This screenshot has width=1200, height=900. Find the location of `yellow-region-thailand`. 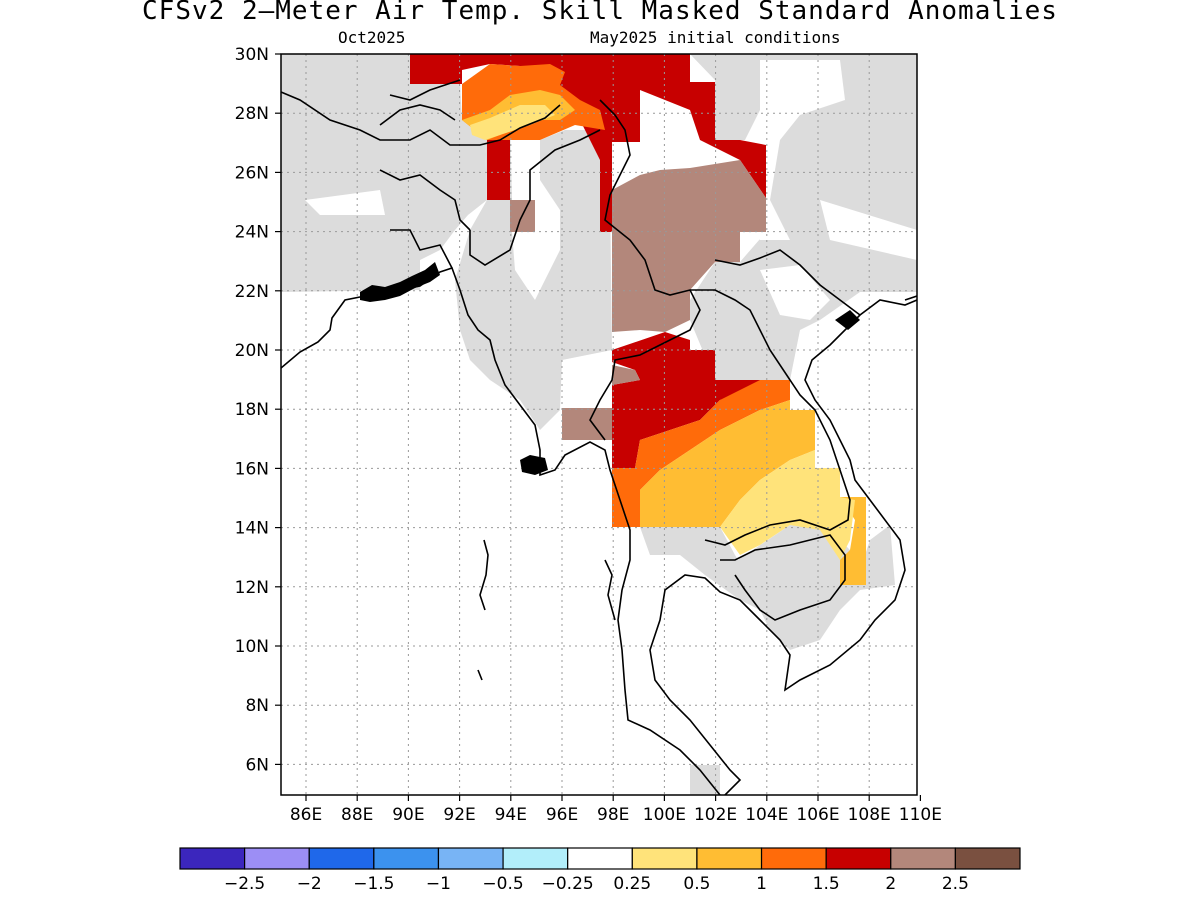

yellow-region-thailand is located at coordinates (787, 505).